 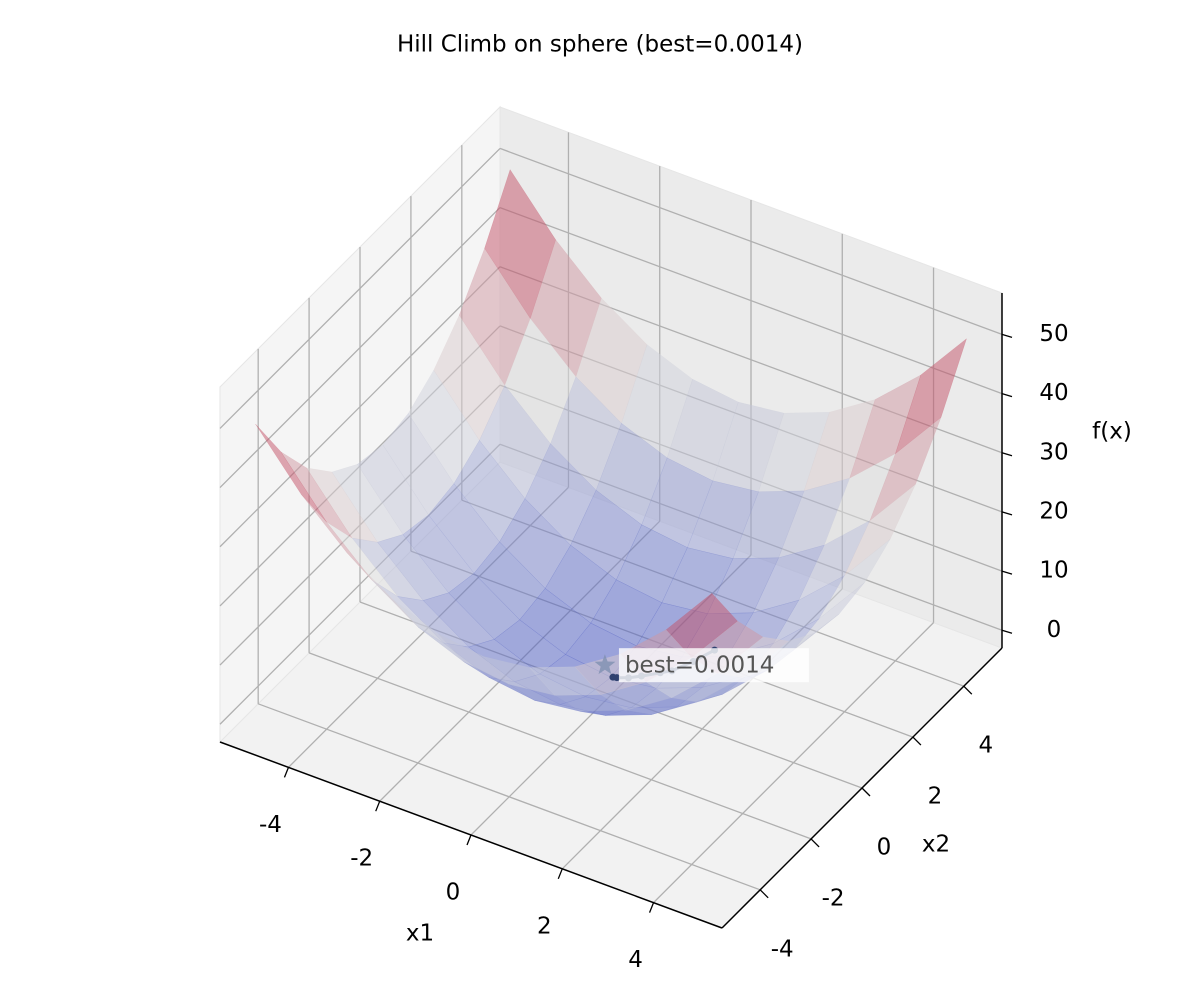 What do you see at coordinates (605, 664) in the screenshot?
I see `best-marker` at bounding box center [605, 664].